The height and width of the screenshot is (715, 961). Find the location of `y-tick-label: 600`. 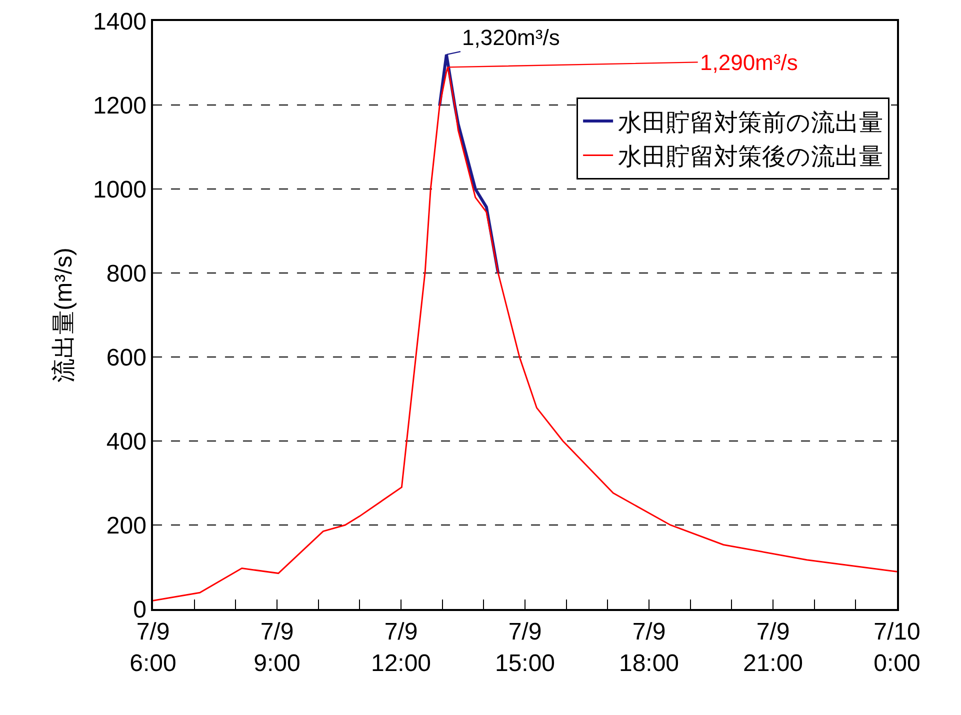

y-tick-label: 600 is located at coordinates (126, 358).